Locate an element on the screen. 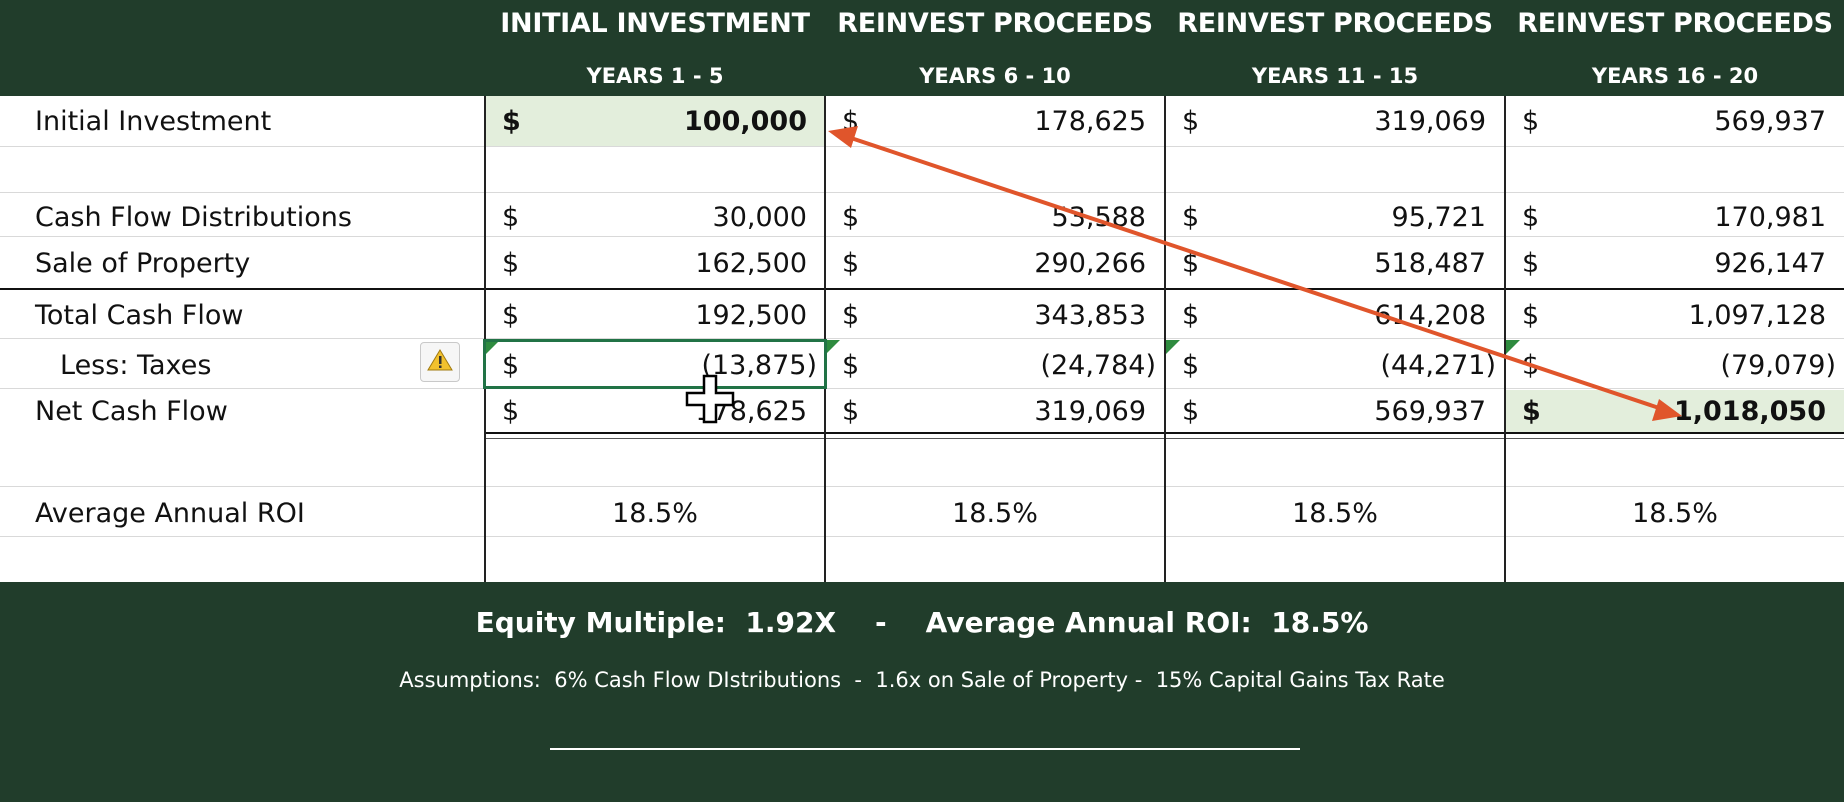  row-label-roi: Average Annual ROI is located at coordinates (170, 513).